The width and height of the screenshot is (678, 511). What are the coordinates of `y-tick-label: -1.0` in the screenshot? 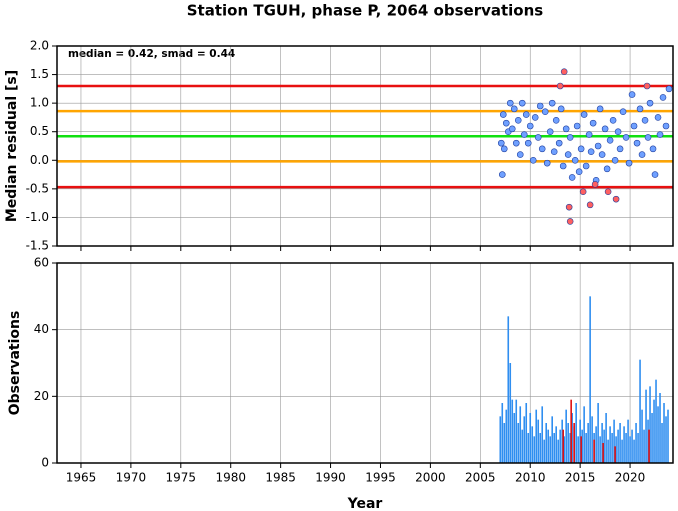 It's located at (37, 217).